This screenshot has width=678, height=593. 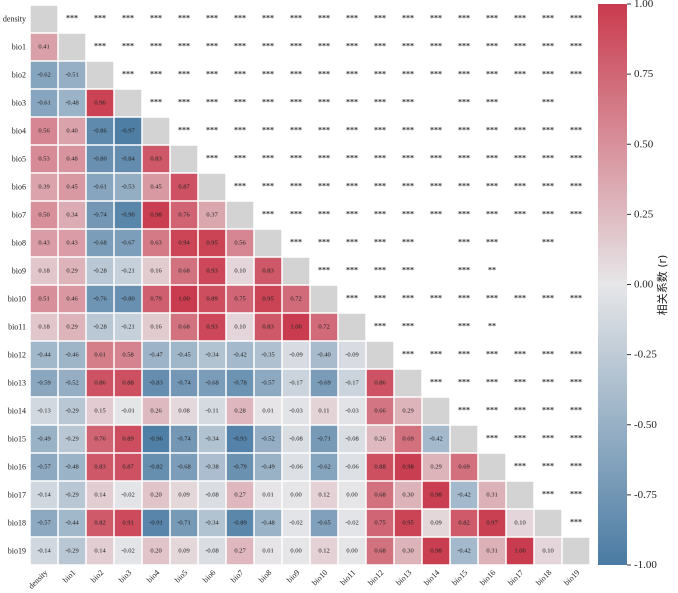 What do you see at coordinates (645, 425) in the screenshot?
I see `colorbar-tick-label: -0.50` at bounding box center [645, 425].